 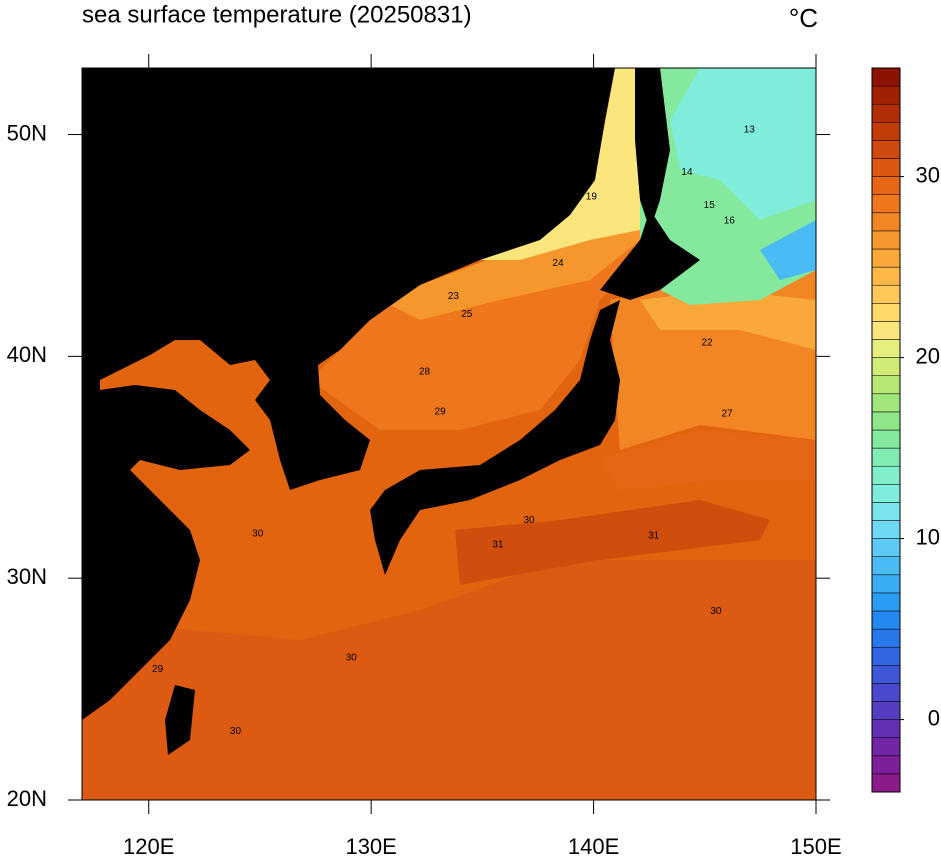 I want to click on x-tick-label: 130E, so click(x=370, y=846).